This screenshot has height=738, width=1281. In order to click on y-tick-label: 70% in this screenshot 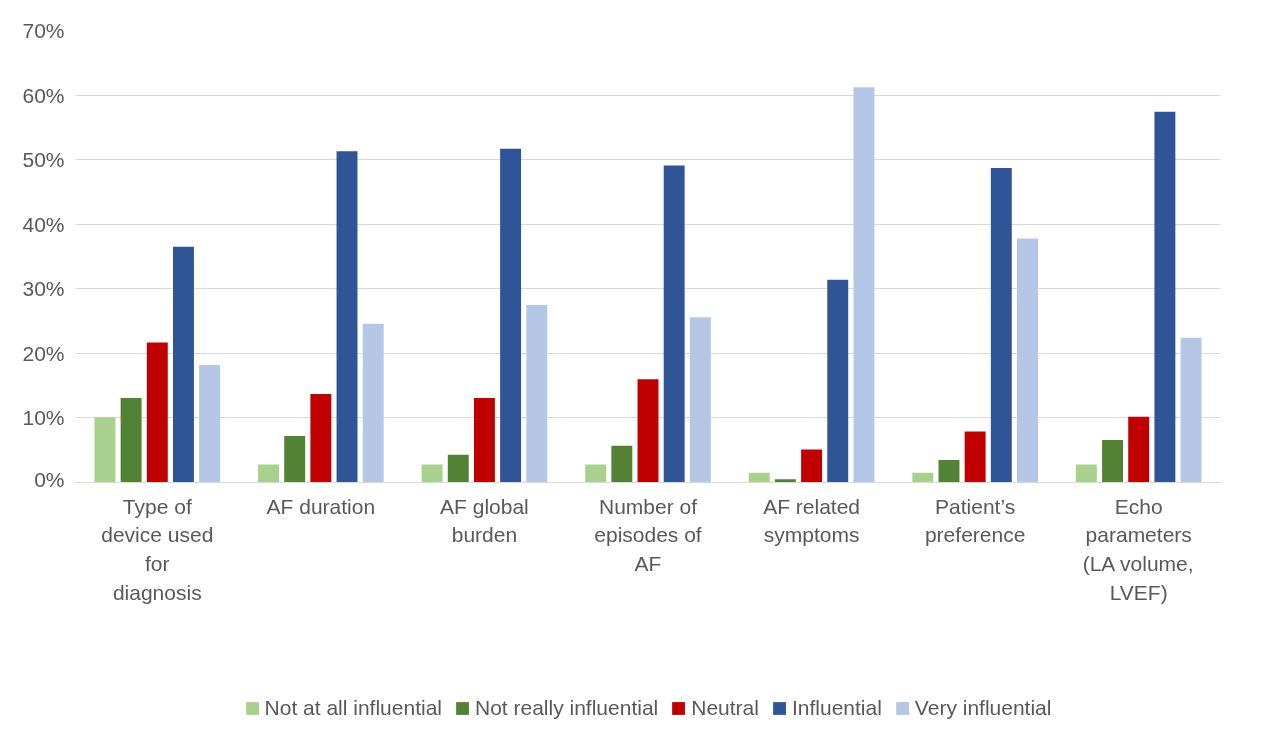, I will do `click(43, 30)`.